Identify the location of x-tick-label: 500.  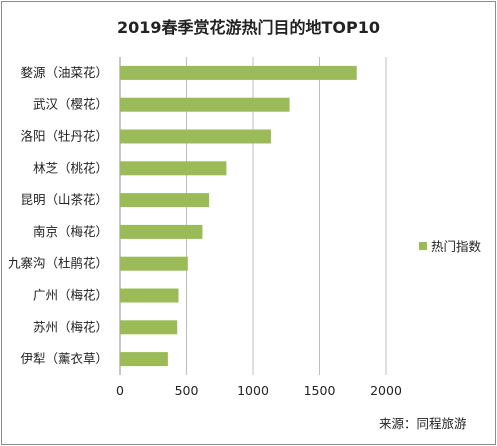
(187, 390).